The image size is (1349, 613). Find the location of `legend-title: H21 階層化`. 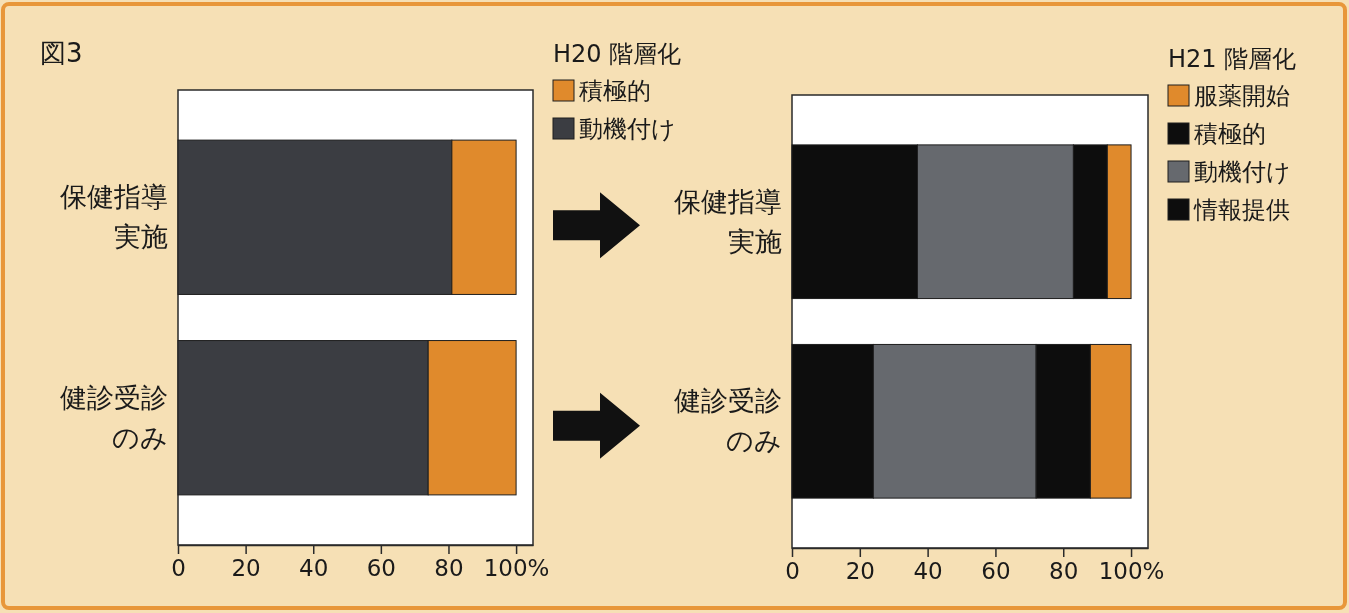

legend-title: H21 階層化 is located at coordinates (1232, 59).